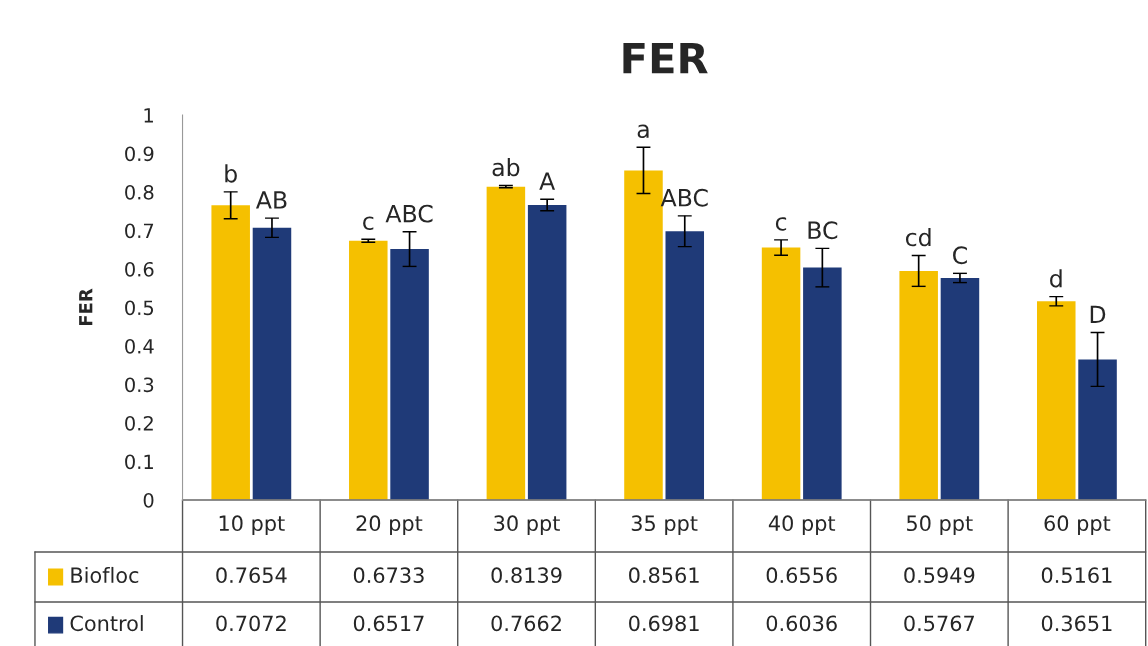 This screenshot has height=646, width=1148. I want to click on y-tick-label: 1, so click(148, 115).